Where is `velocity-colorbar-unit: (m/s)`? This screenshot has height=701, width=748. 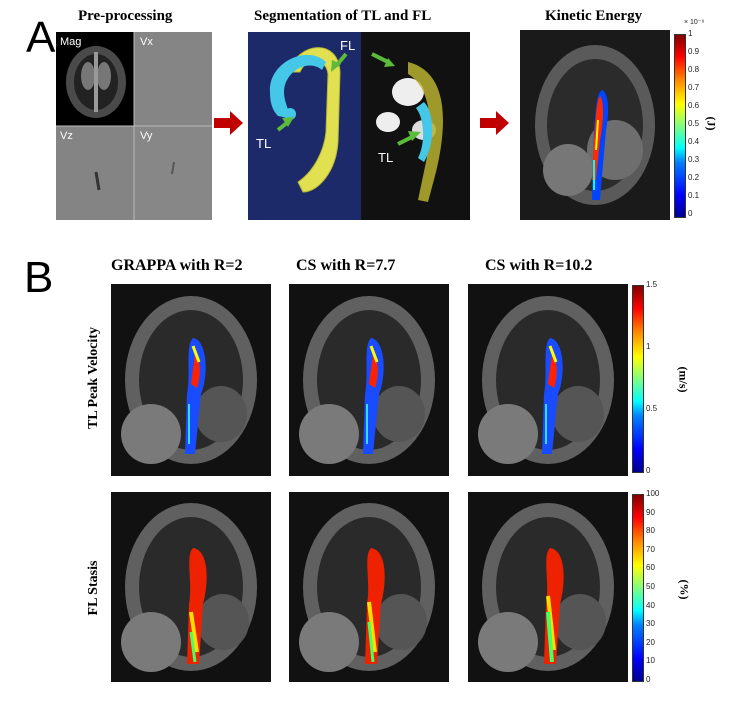 velocity-colorbar-unit: (m/s) is located at coordinates (683, 379).